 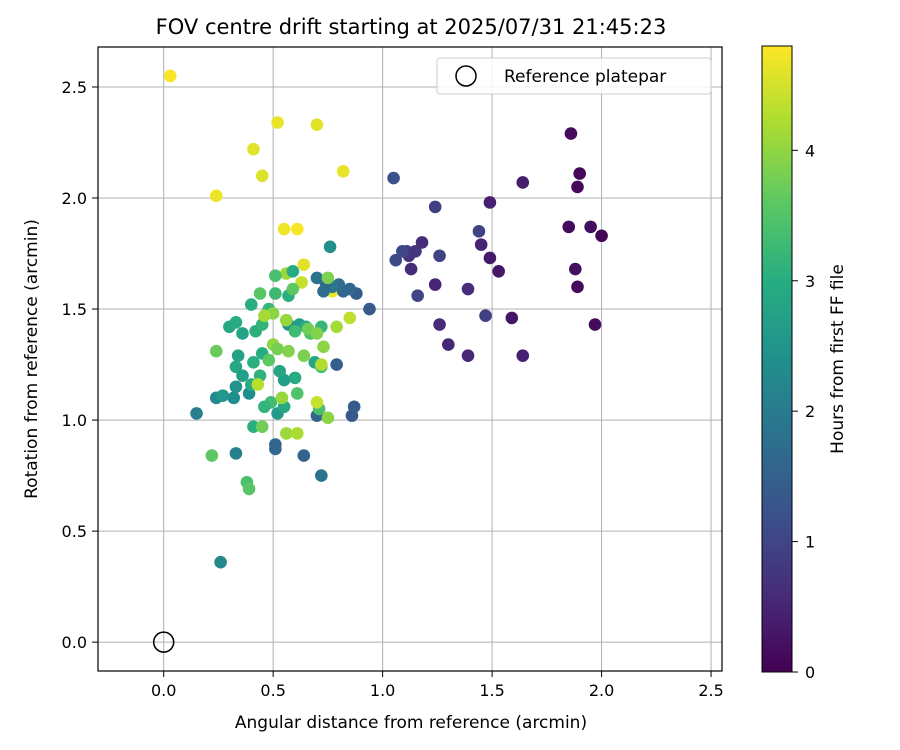 I want to click on y-axis-ticks: 0.0 0.5 1.0 1.5 2.0 2.5, so click(x=80, y=365).